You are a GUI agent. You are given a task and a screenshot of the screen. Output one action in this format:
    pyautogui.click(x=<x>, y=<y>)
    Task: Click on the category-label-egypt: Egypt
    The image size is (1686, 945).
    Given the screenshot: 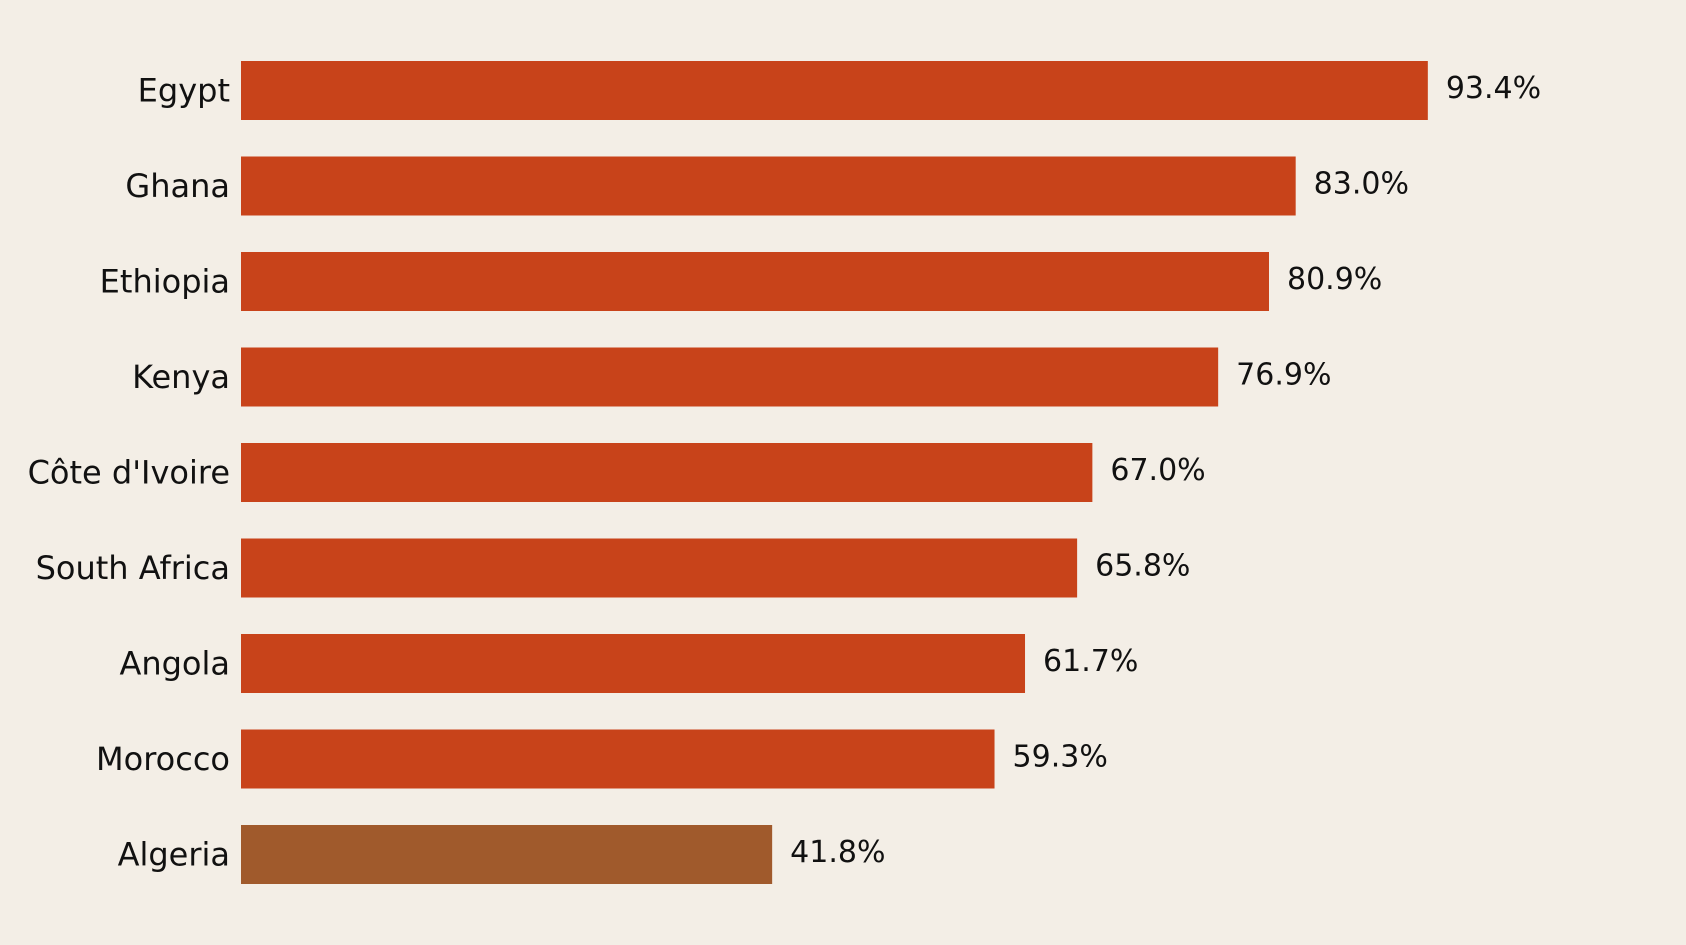 What is the action you would take?
    pyautogui.click(x=184, y=91)
    